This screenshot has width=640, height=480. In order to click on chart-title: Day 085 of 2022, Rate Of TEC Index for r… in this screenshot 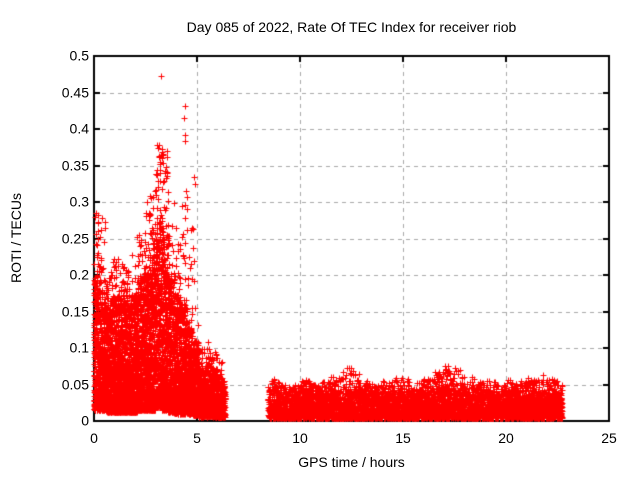, I will do `click(351, 27)`.